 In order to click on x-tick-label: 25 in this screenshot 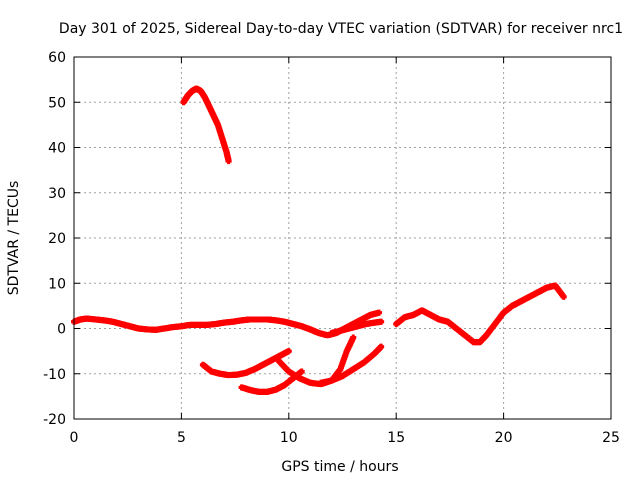, I will do `click(611, 438)`.